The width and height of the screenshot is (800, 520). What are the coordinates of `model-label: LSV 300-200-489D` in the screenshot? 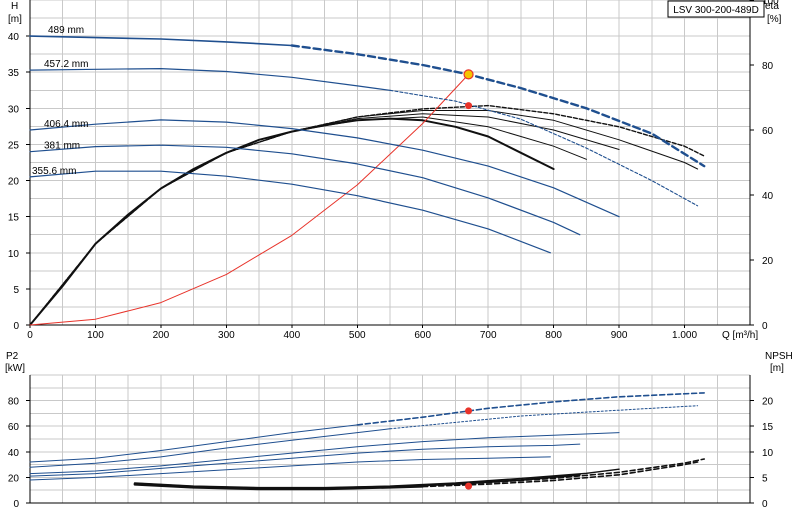 It's located at (716, 10).